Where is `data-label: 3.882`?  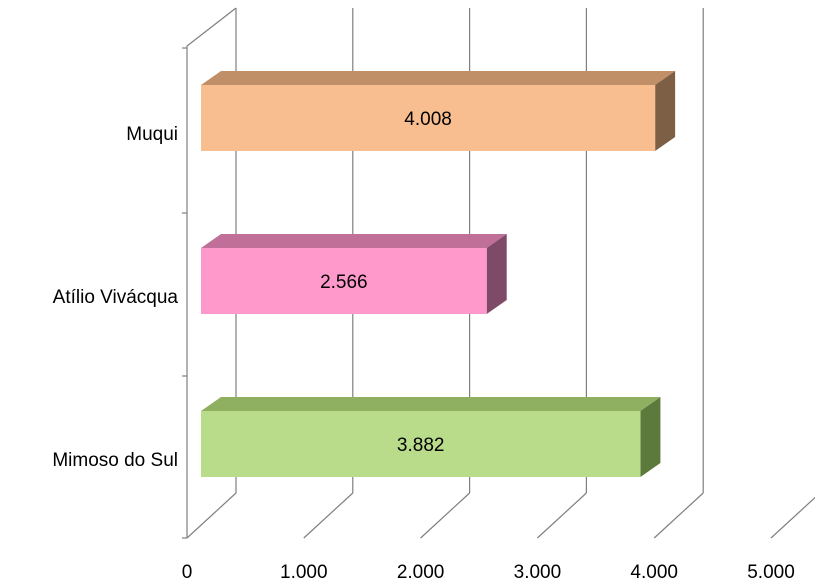
data-label: 3.882 is located at coordinates (421, 445).